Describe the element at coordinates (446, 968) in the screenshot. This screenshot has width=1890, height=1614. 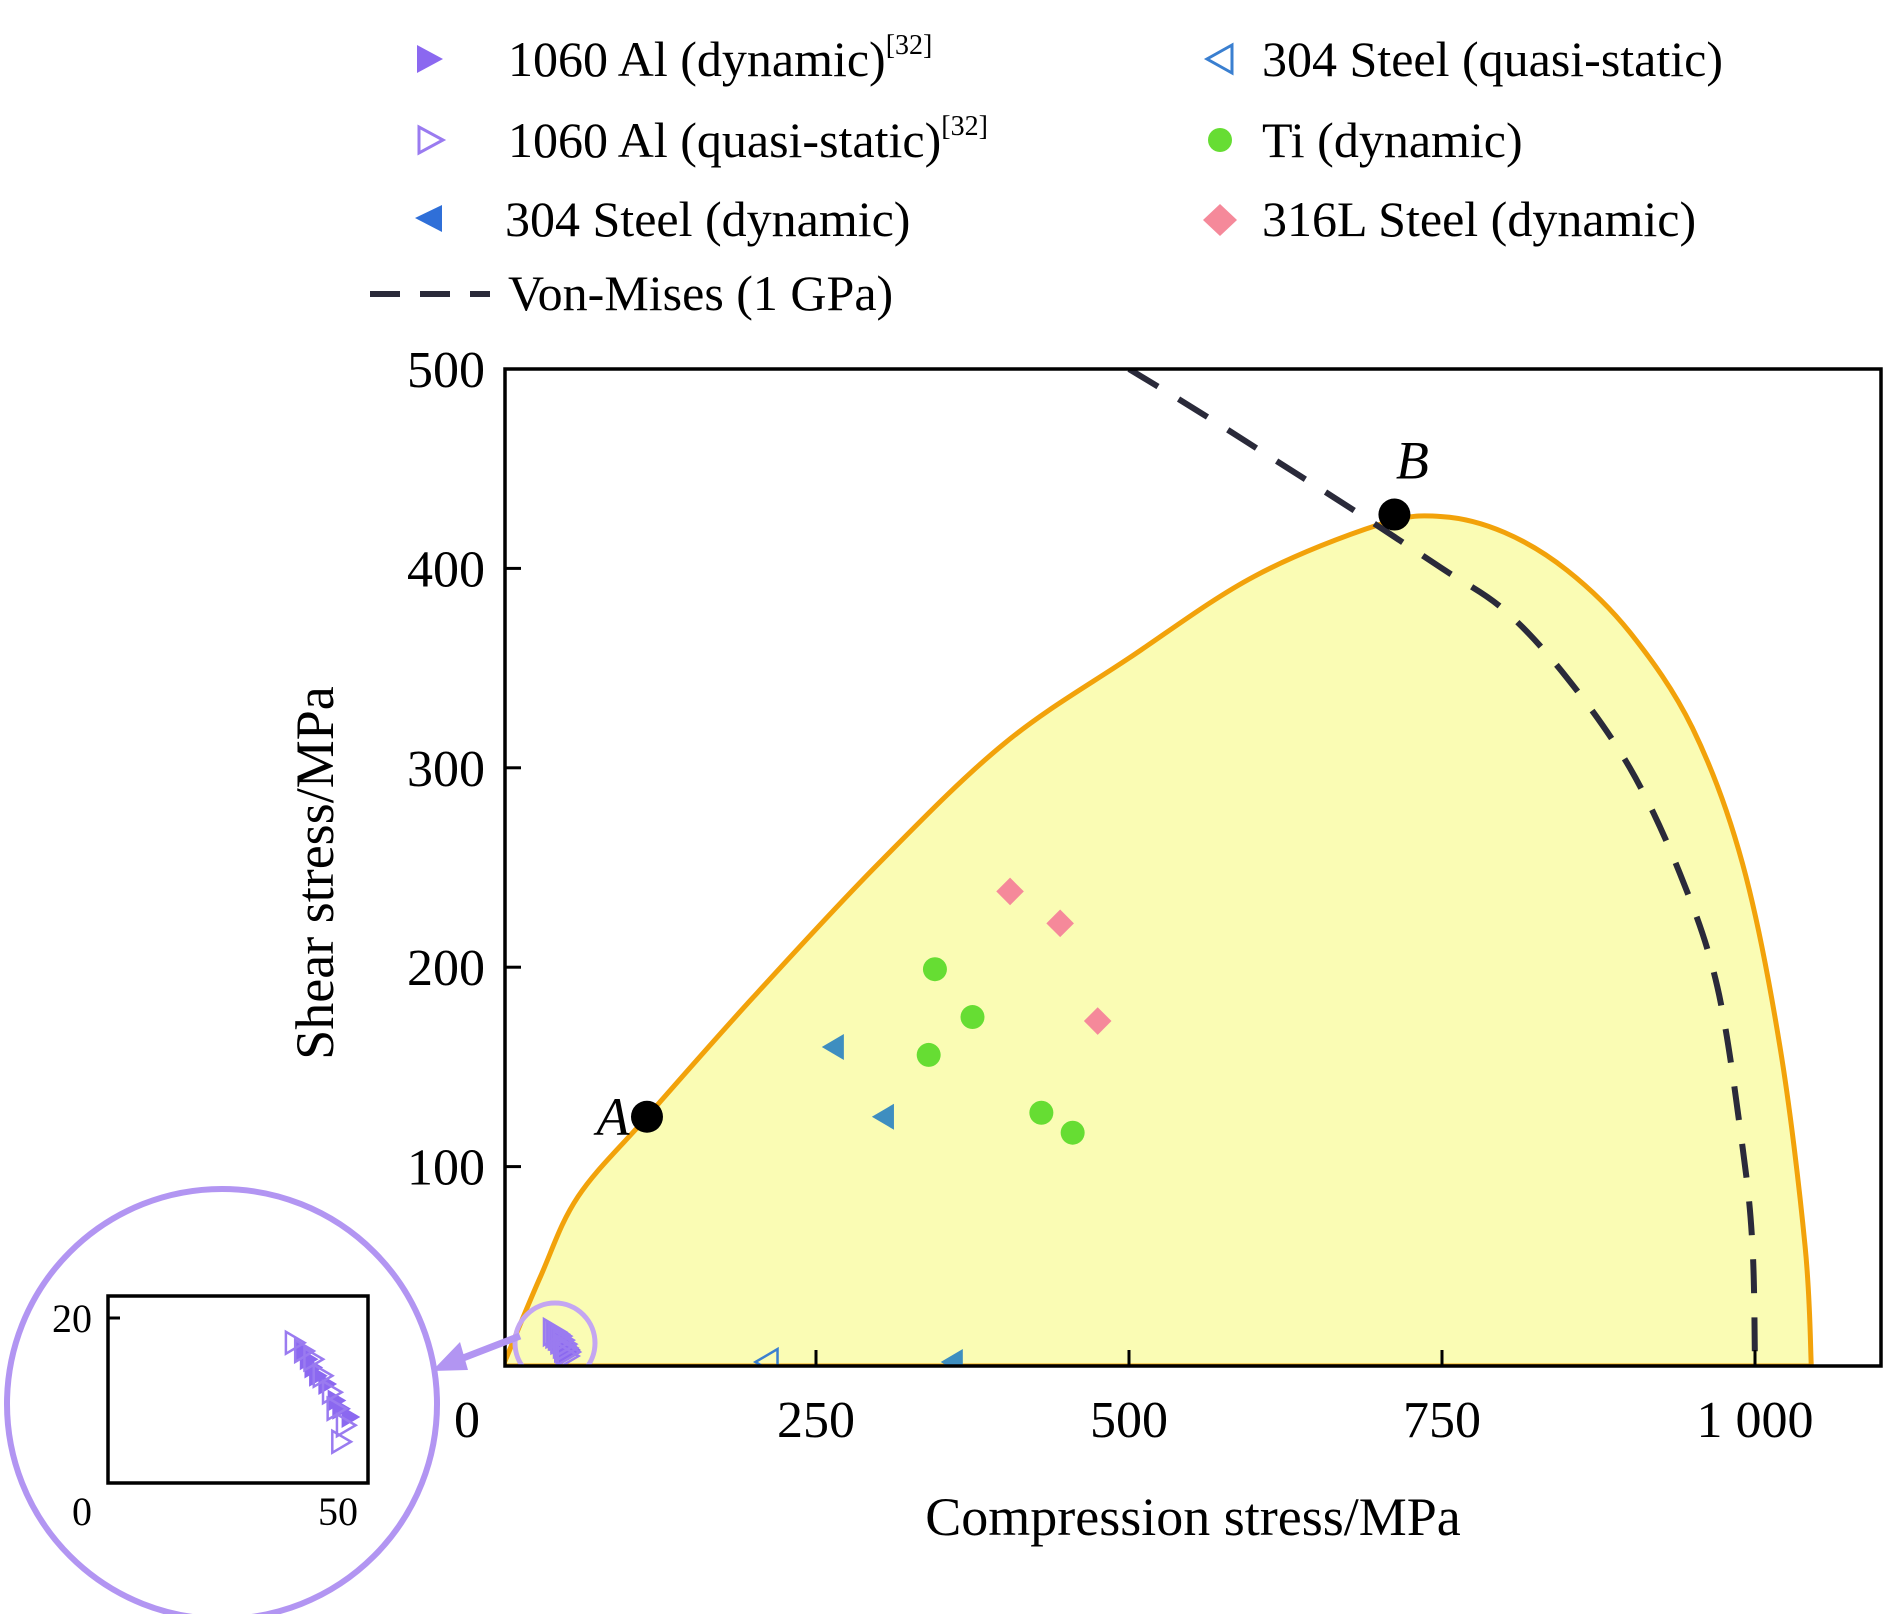
I see `y-tick-label-200: 200` at that location.